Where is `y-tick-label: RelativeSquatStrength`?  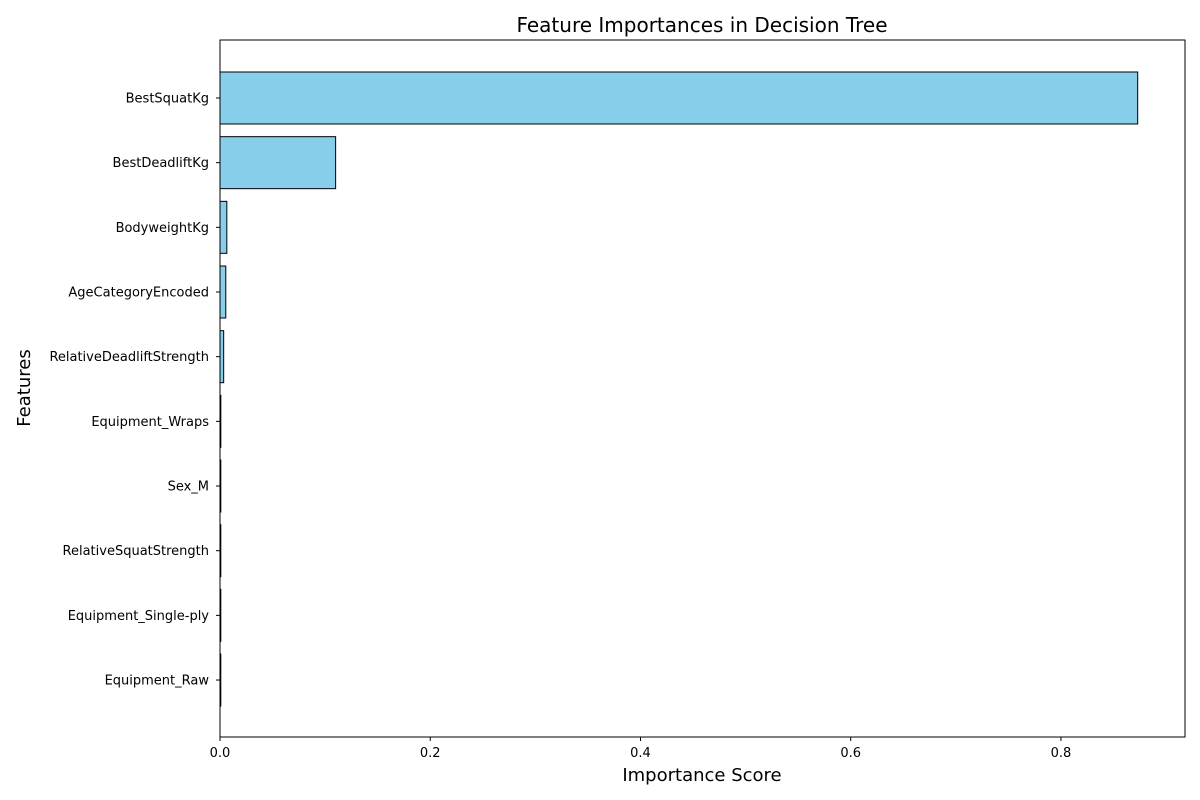
y-tick-label: RelativeSquatStrength is located at coordinates (136, 551).